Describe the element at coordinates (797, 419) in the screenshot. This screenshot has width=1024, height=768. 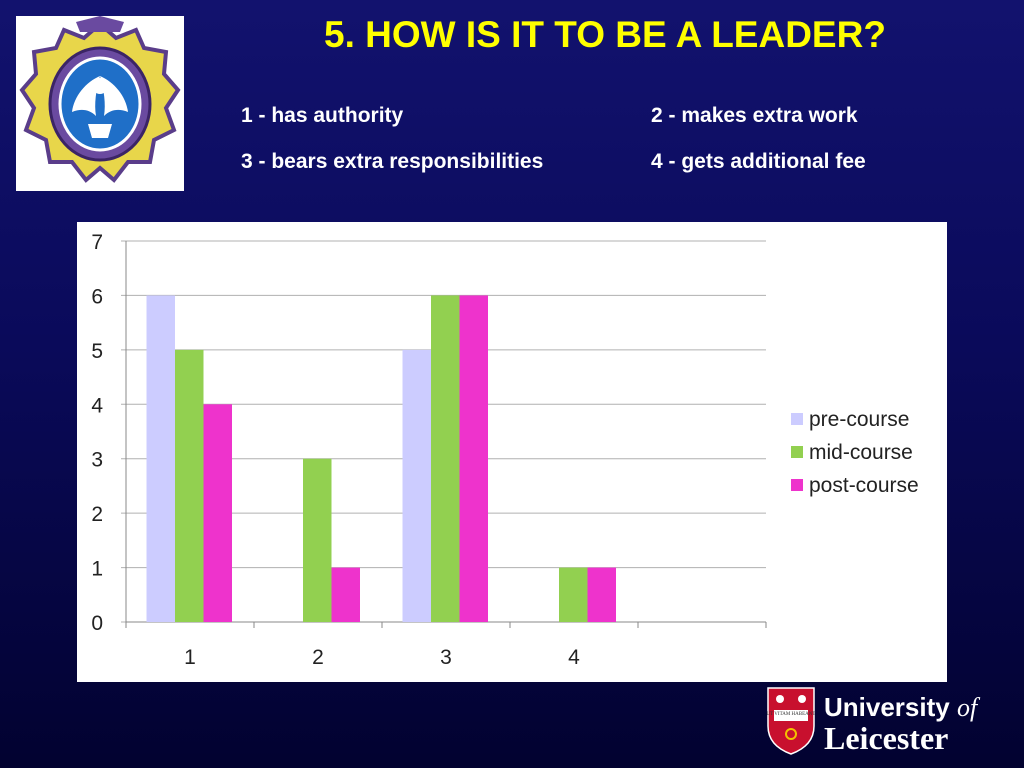
I see `legend-swatch-pre-course` at that location.